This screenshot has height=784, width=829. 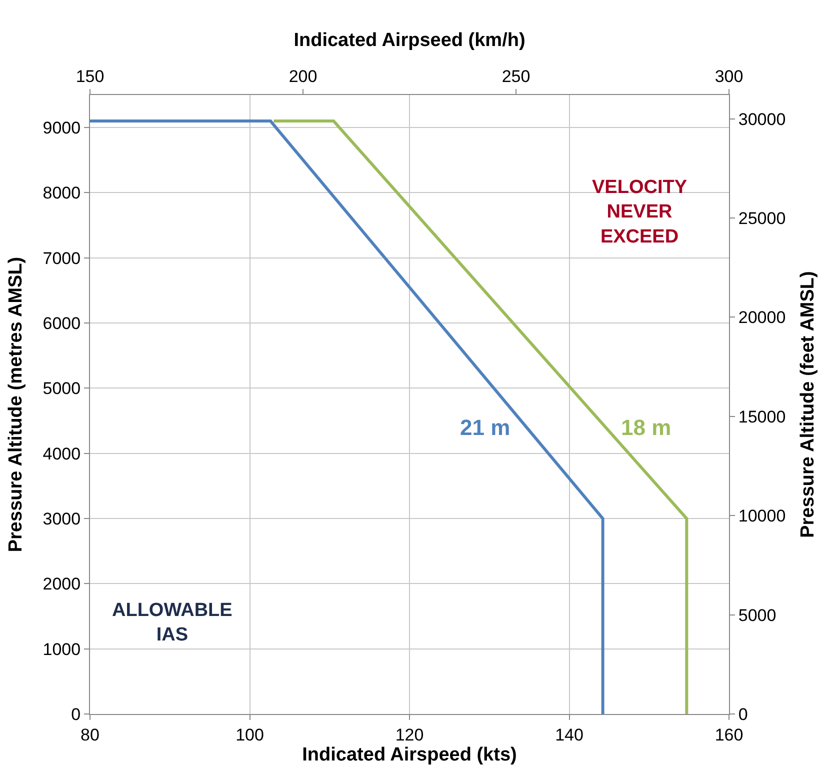 I want to click on x-tick-label: 120, so click(x=409, y=734).